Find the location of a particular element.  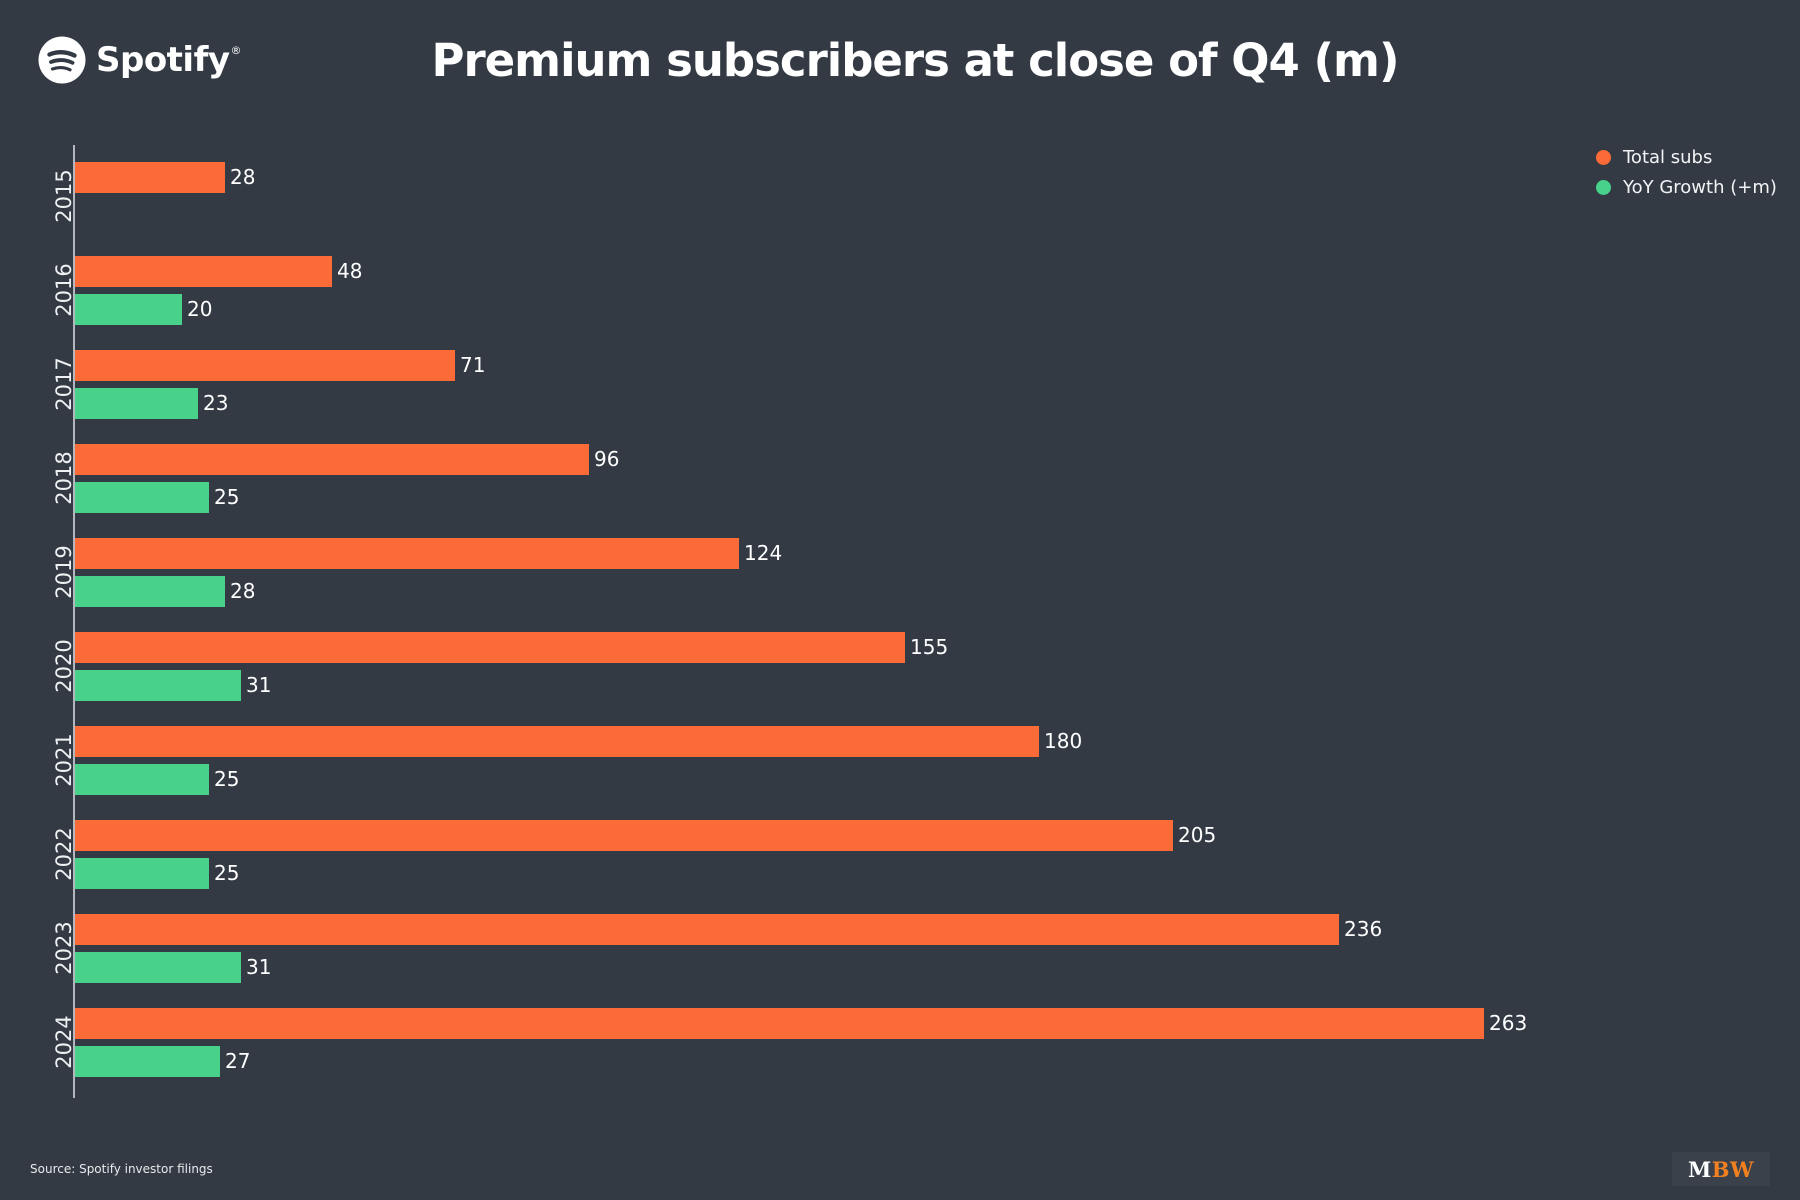

bar-total-subs-2017-value: 71 is located at coordinates (473, 365).